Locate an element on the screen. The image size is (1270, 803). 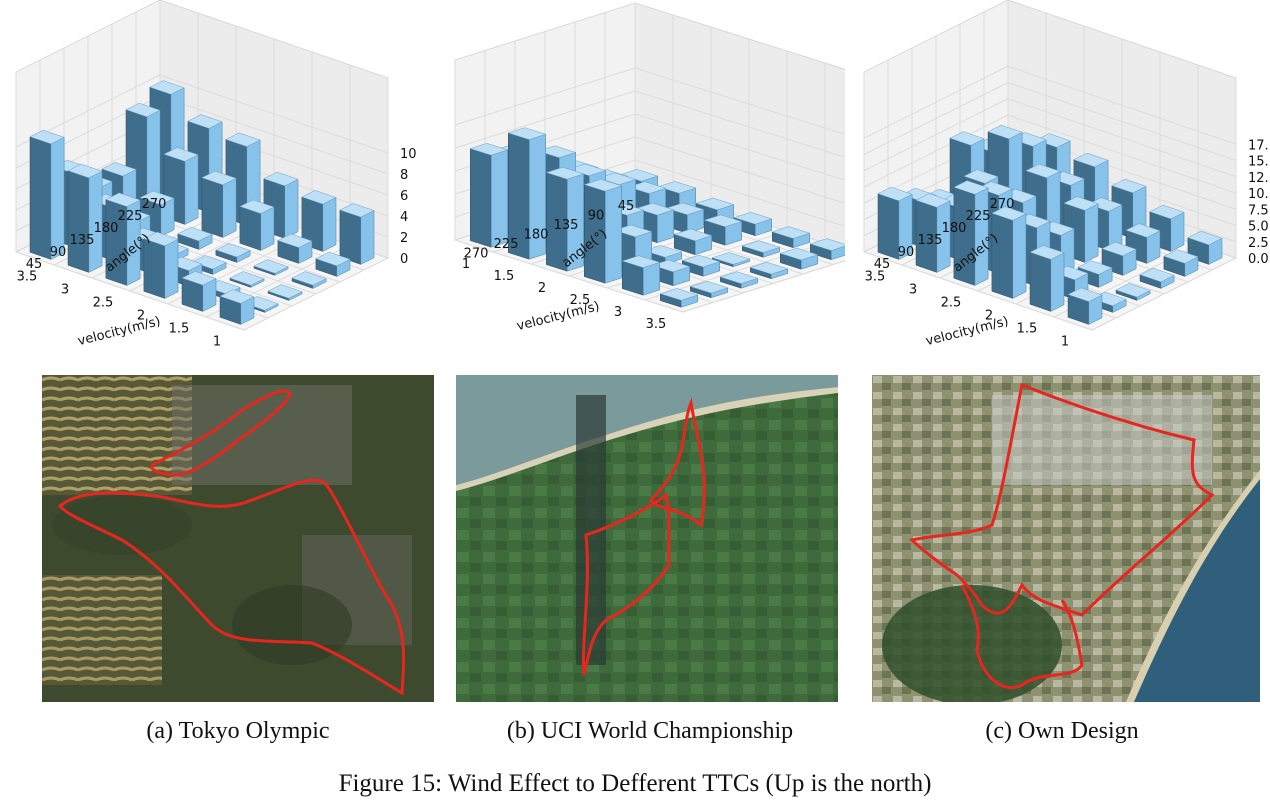
z-tick-label: 4 is located at coordinates (404, 217).